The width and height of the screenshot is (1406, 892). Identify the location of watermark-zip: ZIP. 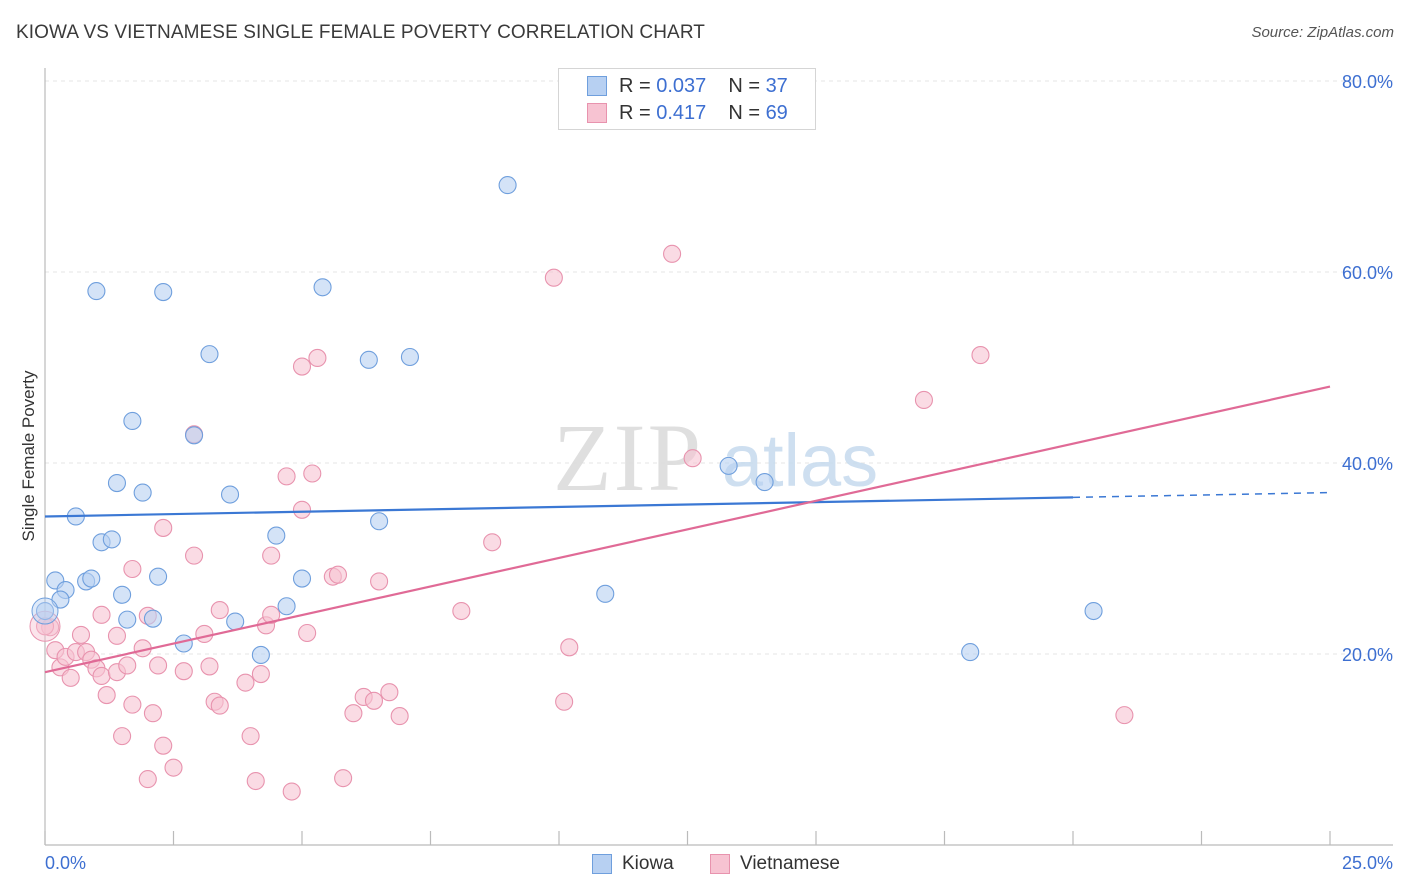
(628, 457).